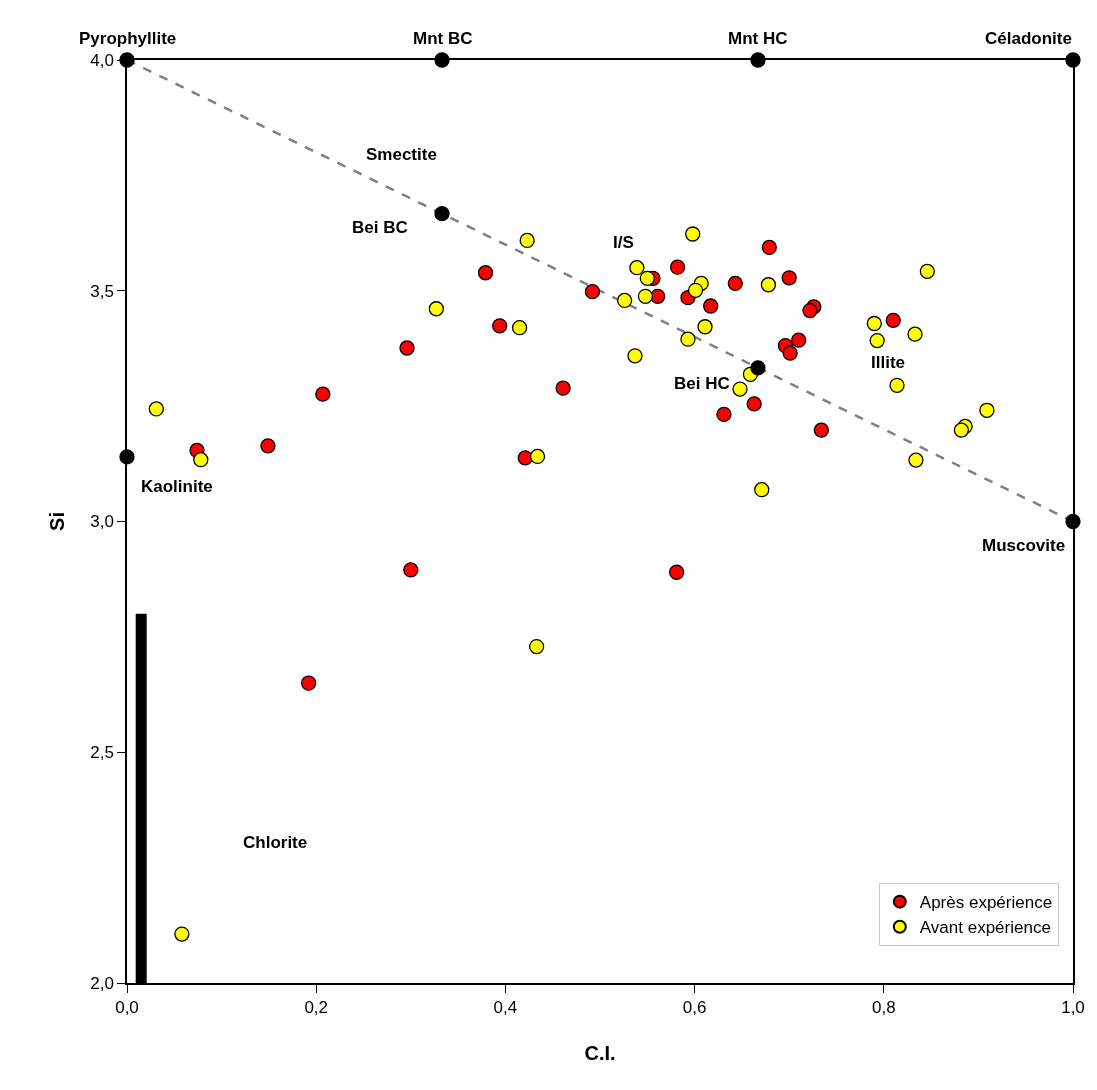  What do you see at coordinates (57, 521) in the screenshot?
I see `y-axis-title: Si` at bounding box center [57, 521].